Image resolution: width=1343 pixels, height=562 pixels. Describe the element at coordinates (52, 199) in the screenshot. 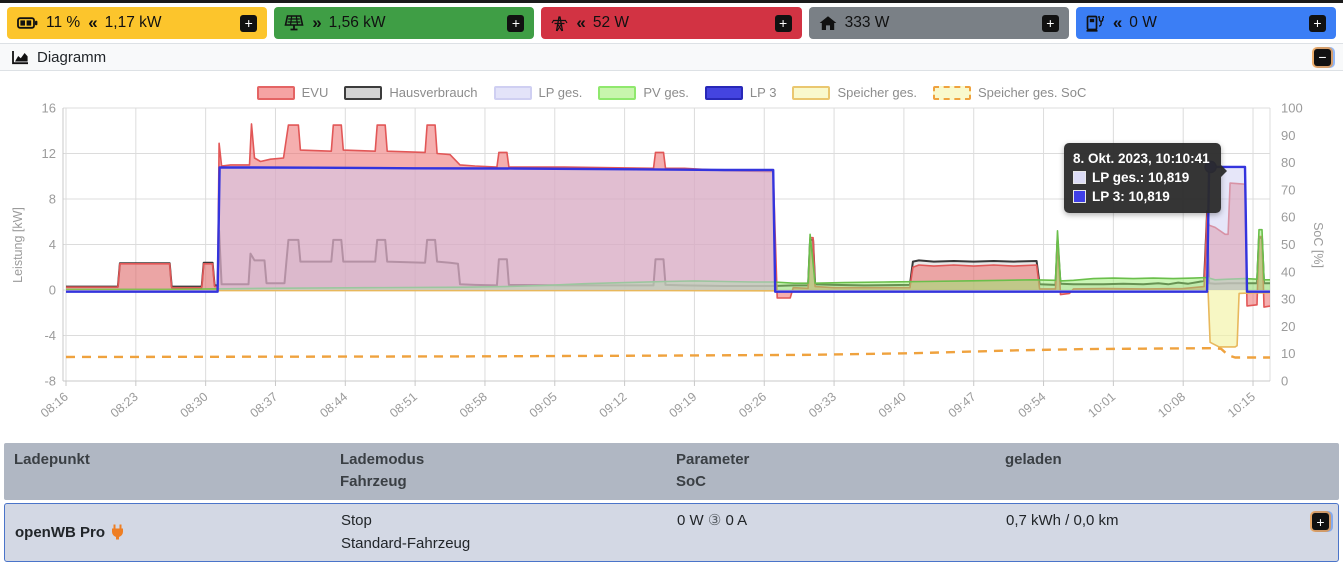

I see `svg-text: 8` at that location.